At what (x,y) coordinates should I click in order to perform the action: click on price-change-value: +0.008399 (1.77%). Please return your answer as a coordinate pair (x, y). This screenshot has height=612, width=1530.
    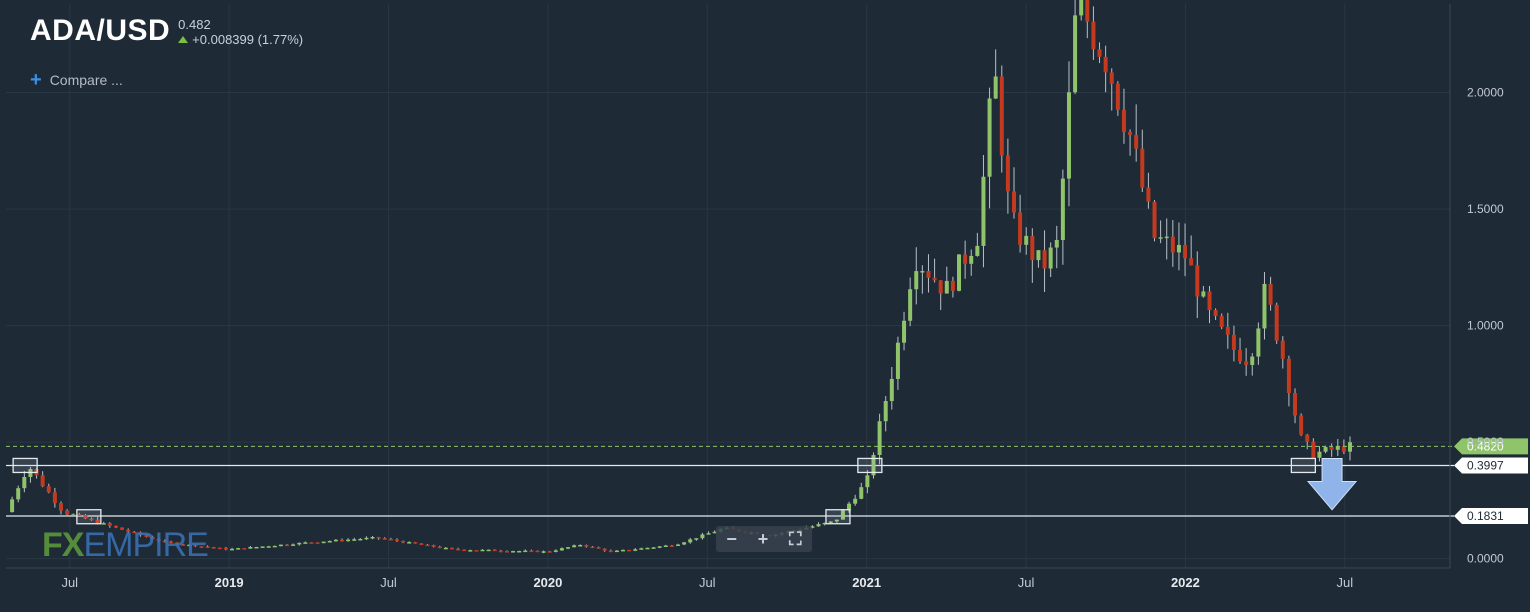
    Looking at the image, I should click on (248, 39).